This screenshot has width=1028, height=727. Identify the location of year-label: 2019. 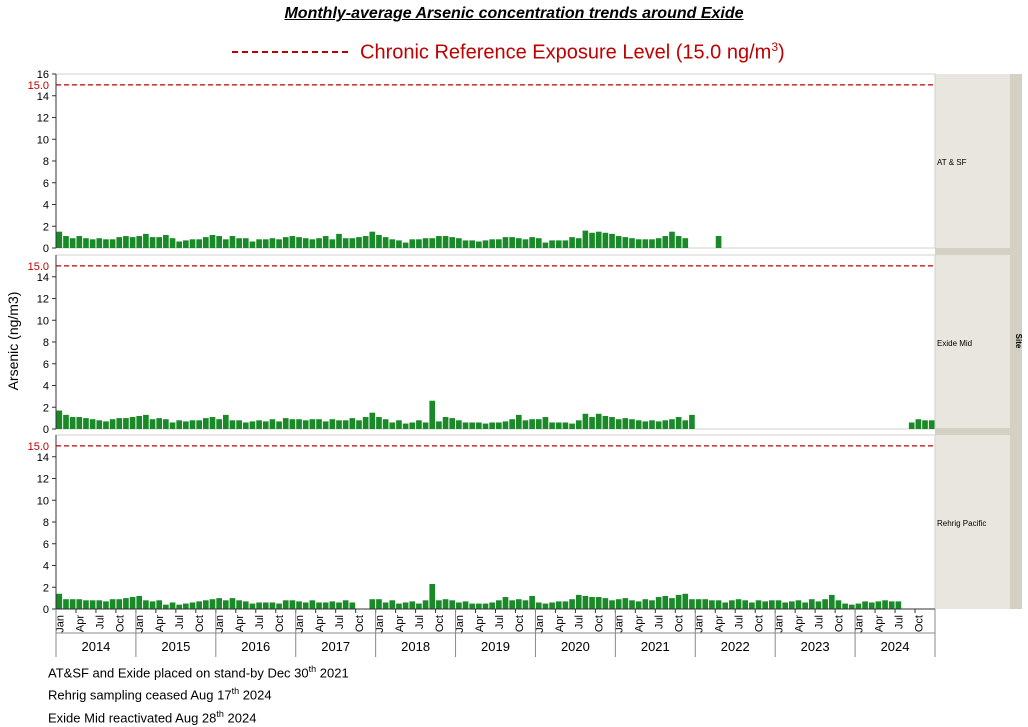
(495, 646).